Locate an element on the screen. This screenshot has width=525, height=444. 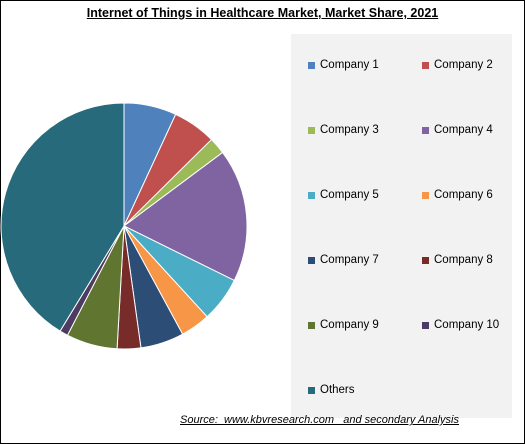
legend-item-company-4: Company 4 is located at coordinates (457, 130).